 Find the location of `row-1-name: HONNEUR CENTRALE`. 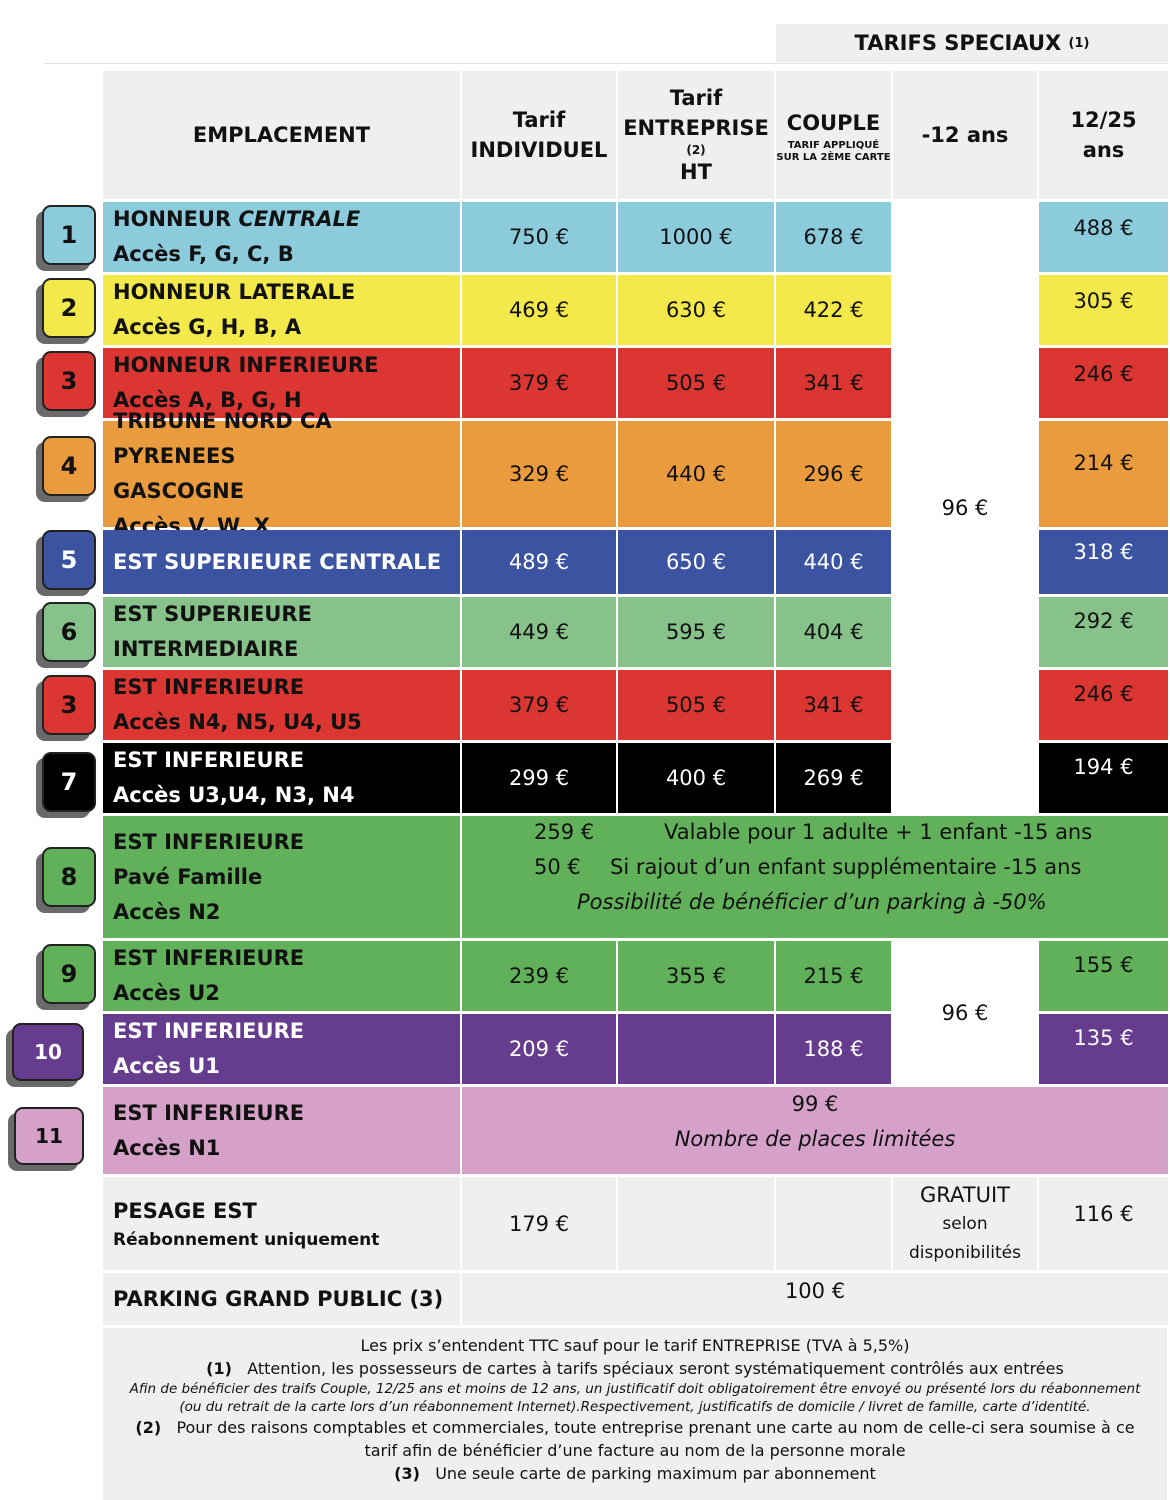

row-1-name: HONNEUR CENTRALE is located at coordinates (286, 219).